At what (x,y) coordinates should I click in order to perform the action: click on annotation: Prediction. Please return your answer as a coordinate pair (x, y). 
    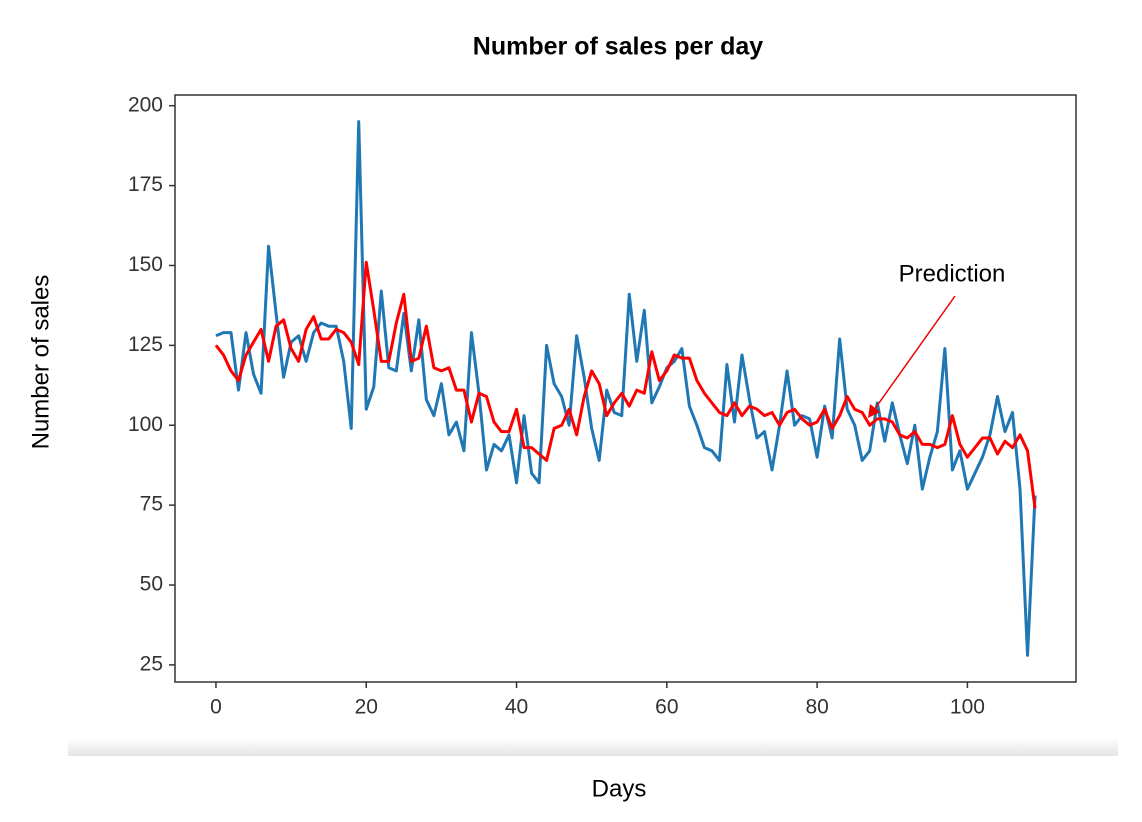
    Looking at the image, I should click on (952, 273).